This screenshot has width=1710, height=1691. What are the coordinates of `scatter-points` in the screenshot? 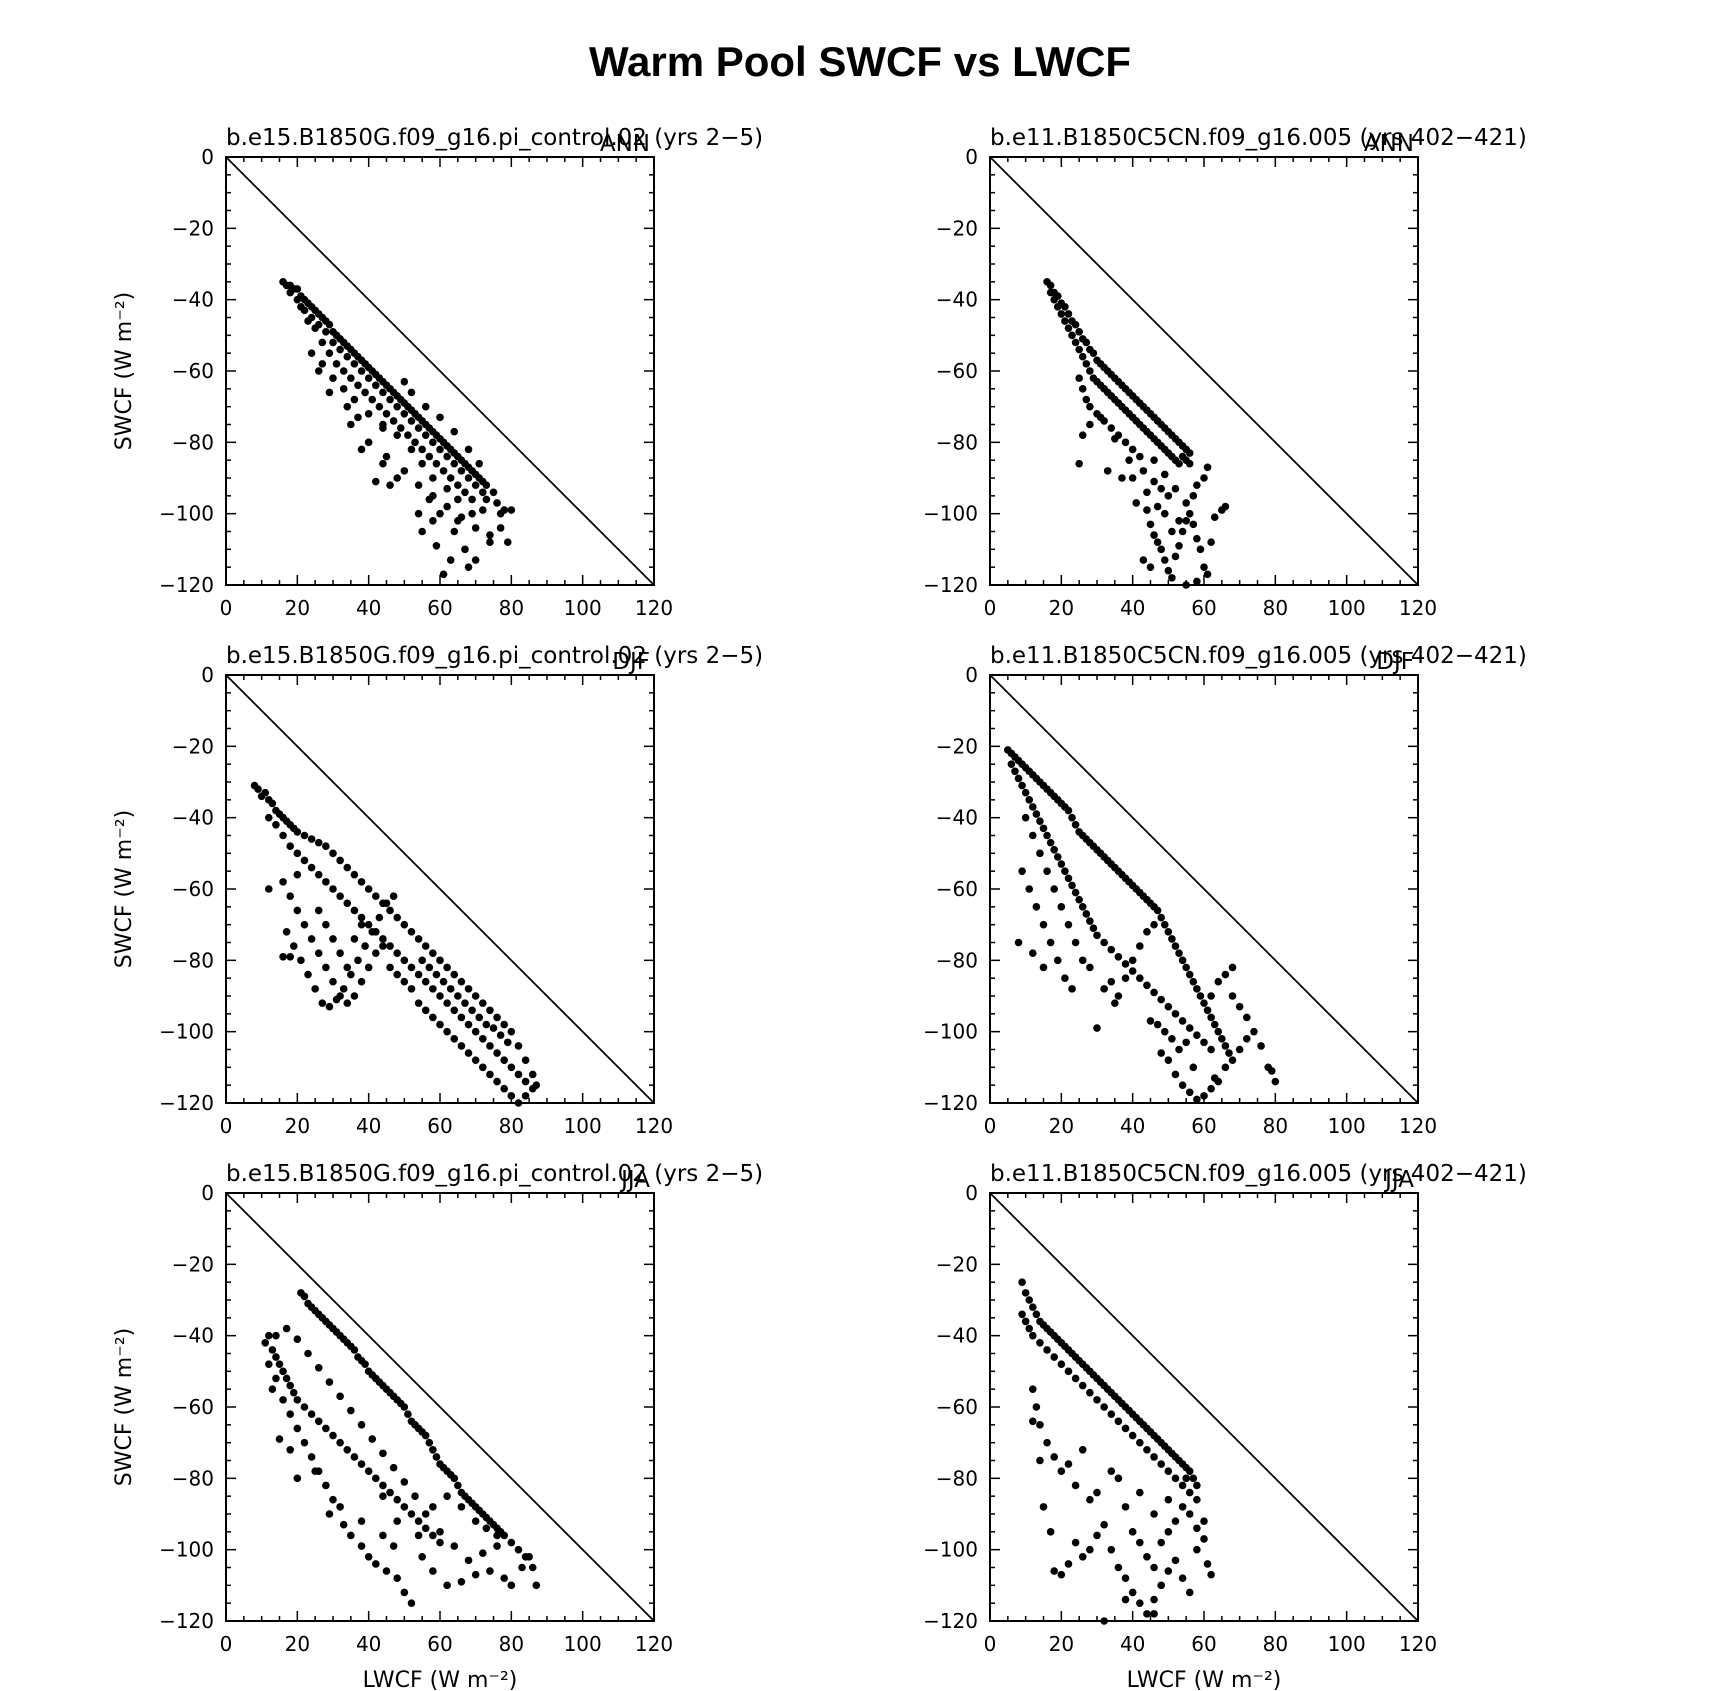 It's located at (395, 944).